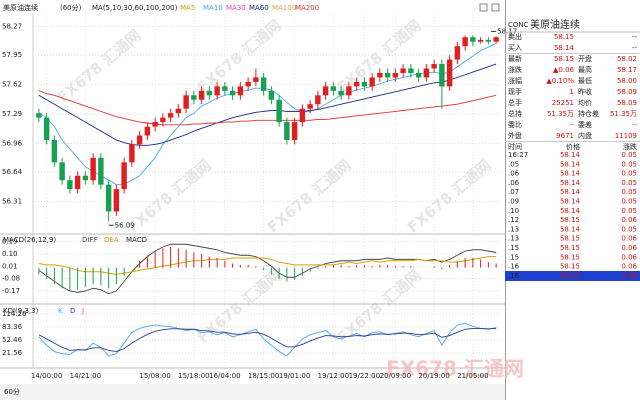  What do you see at coordinates (12, 27) in the screenshot?
I see `y-tick-label: 58.27` at bounding box center [12, 27].